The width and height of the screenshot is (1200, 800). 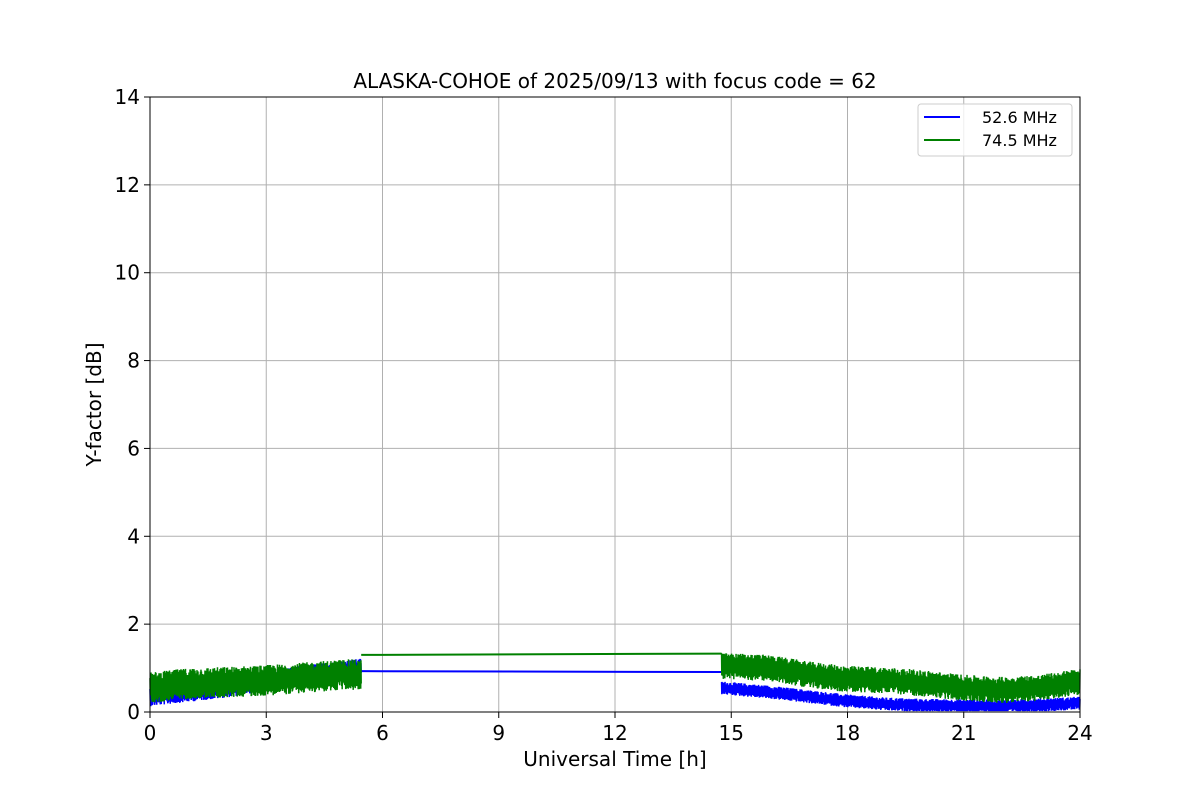 What do you see at coordinates (731, 733) in the screenshot?
I see `x-tick-label: 15` at bounding box center [731, 733].